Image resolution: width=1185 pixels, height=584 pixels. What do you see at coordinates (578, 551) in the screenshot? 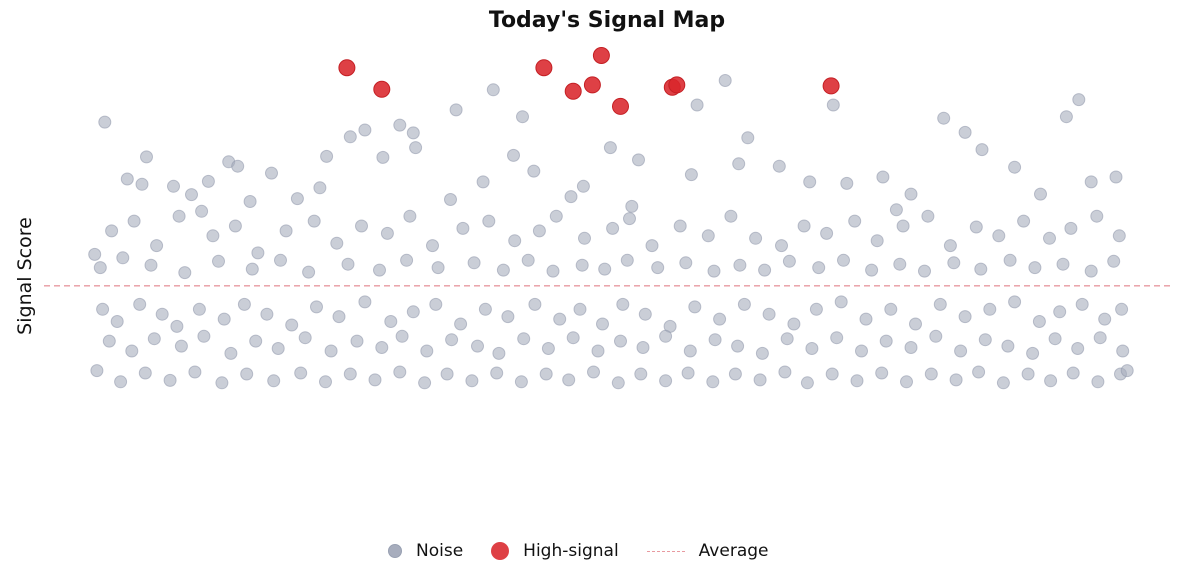
I see `legend: Noise High-signal Average` at bounding box center [578, 551].